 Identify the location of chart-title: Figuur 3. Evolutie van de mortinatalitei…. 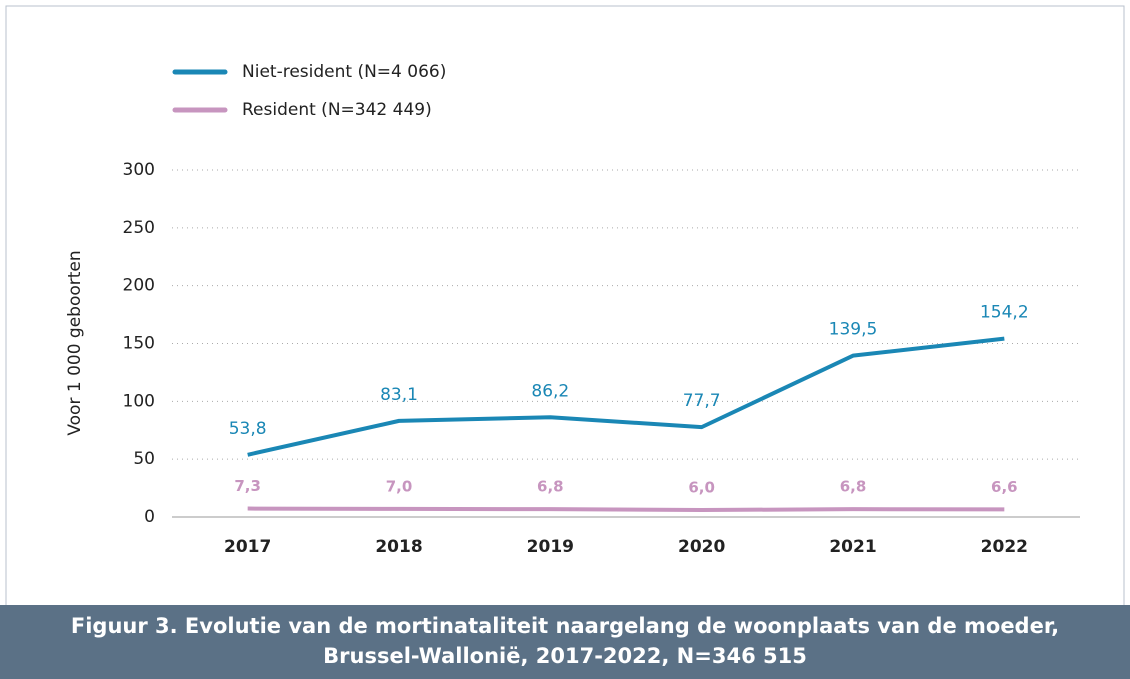
(565, 642).